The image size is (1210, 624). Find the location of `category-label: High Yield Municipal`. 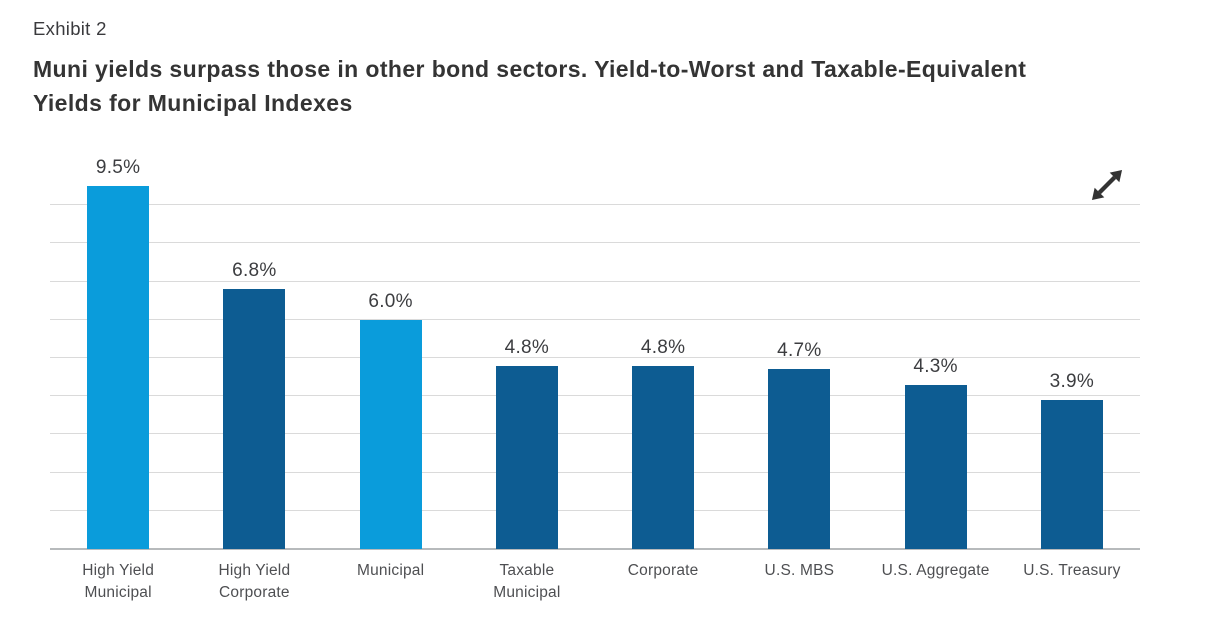

category-label: High Yield Municipal is located at coordinates (118, 581).